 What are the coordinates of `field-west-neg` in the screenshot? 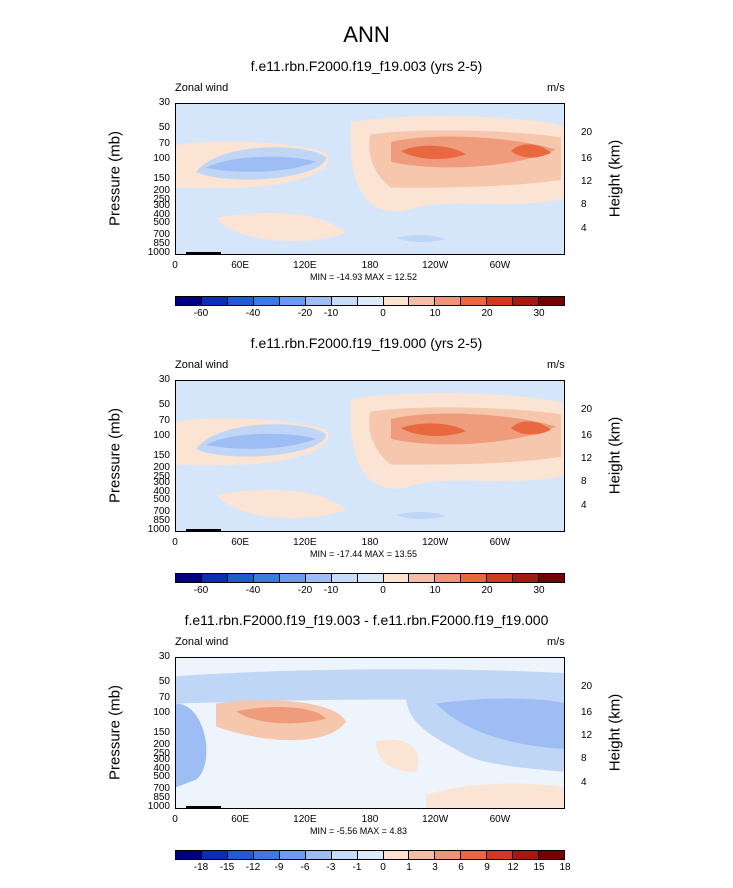 It's located at (191, 745).